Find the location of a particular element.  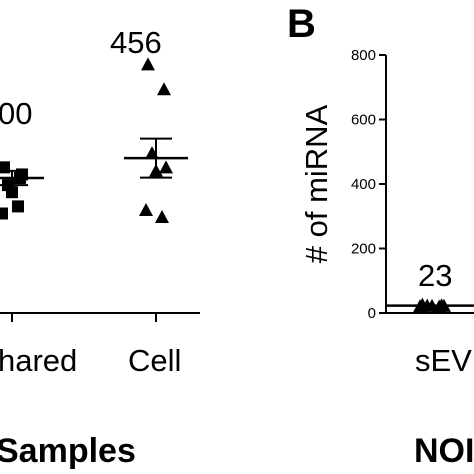

panel-a-means is located at coordinates (94, 162).